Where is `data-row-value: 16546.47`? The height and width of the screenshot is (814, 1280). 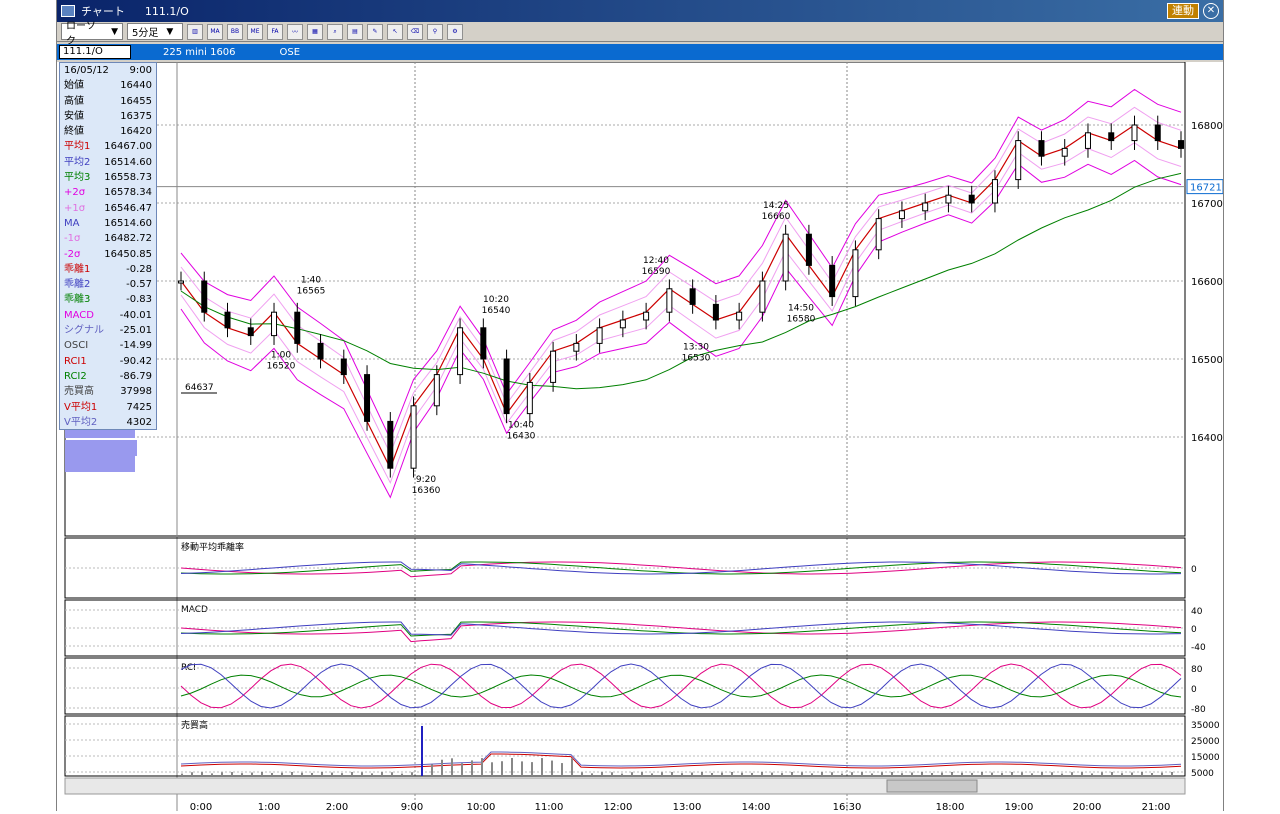
data-row-value: 16546.47 is located at coordinates (128, 208).